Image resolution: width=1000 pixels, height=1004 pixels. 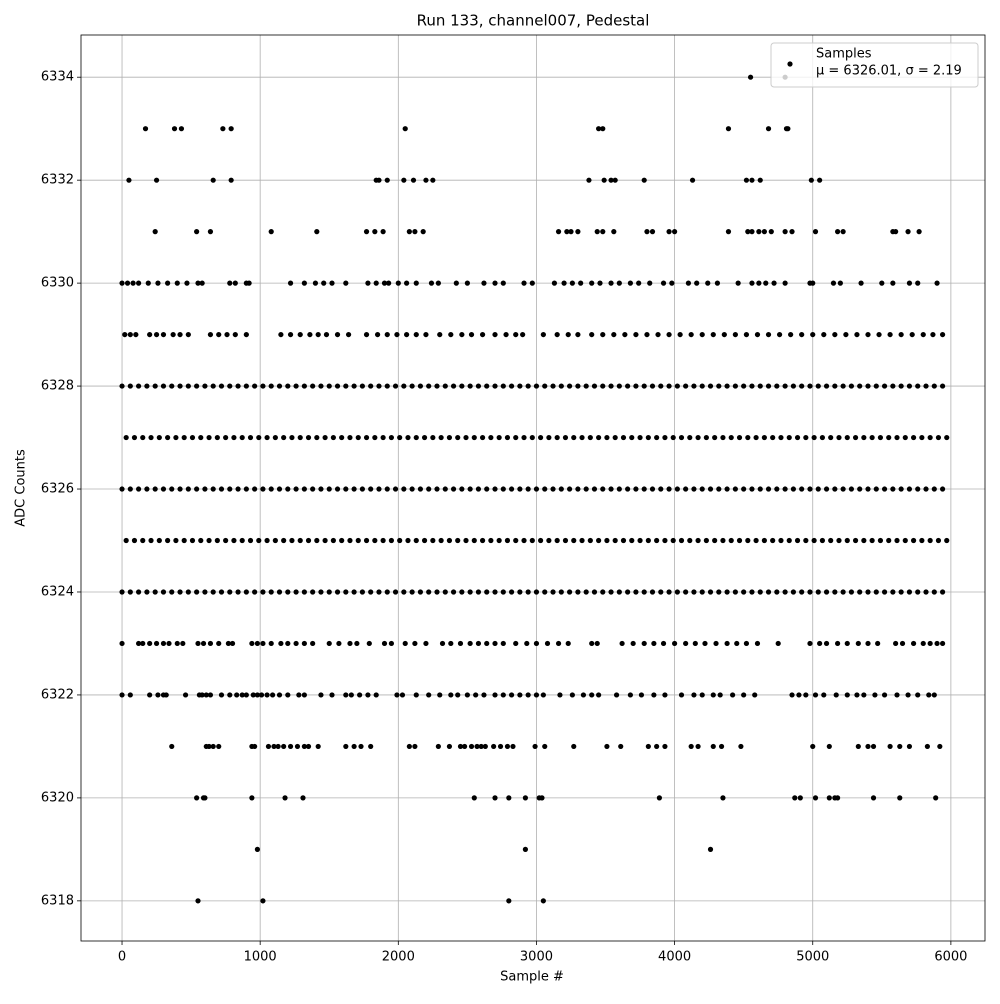 I want to click on x-tick-label: 4000, so click(x=674, y=957).